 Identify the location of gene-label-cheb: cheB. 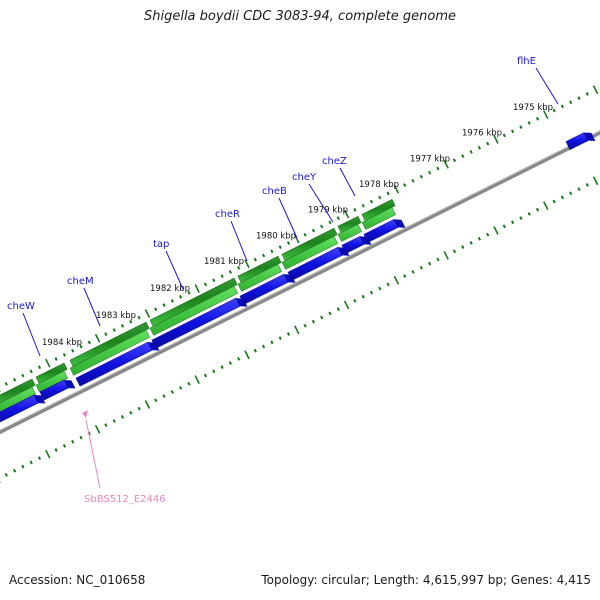
(274, 191).